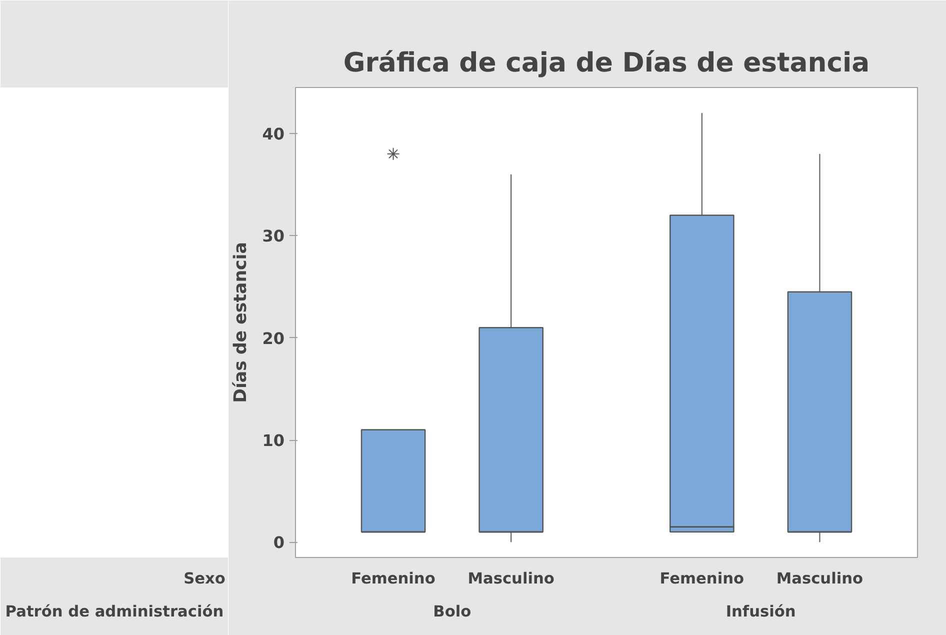 The height and width of the screenshot is (635, 946). What do you see at coordinates (273, 134) in the screenshot?
I see `y-tick-label: 40` at bounding box center [273, 134].